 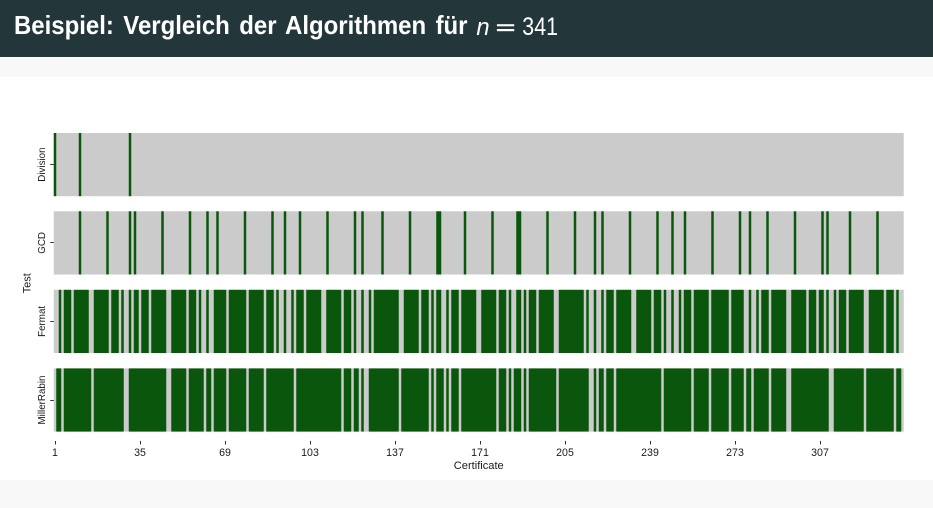 I want to click on svg-text: 273, so click(x=735, y=453).